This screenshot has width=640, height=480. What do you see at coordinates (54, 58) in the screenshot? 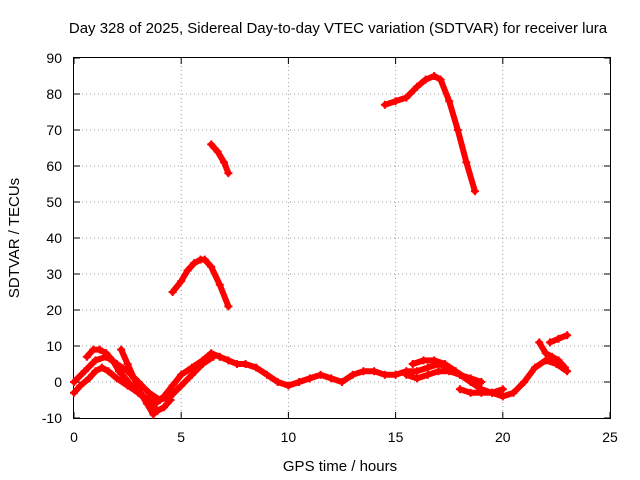
I see `y-tick-label: 90` at bounding box center [54, 58].